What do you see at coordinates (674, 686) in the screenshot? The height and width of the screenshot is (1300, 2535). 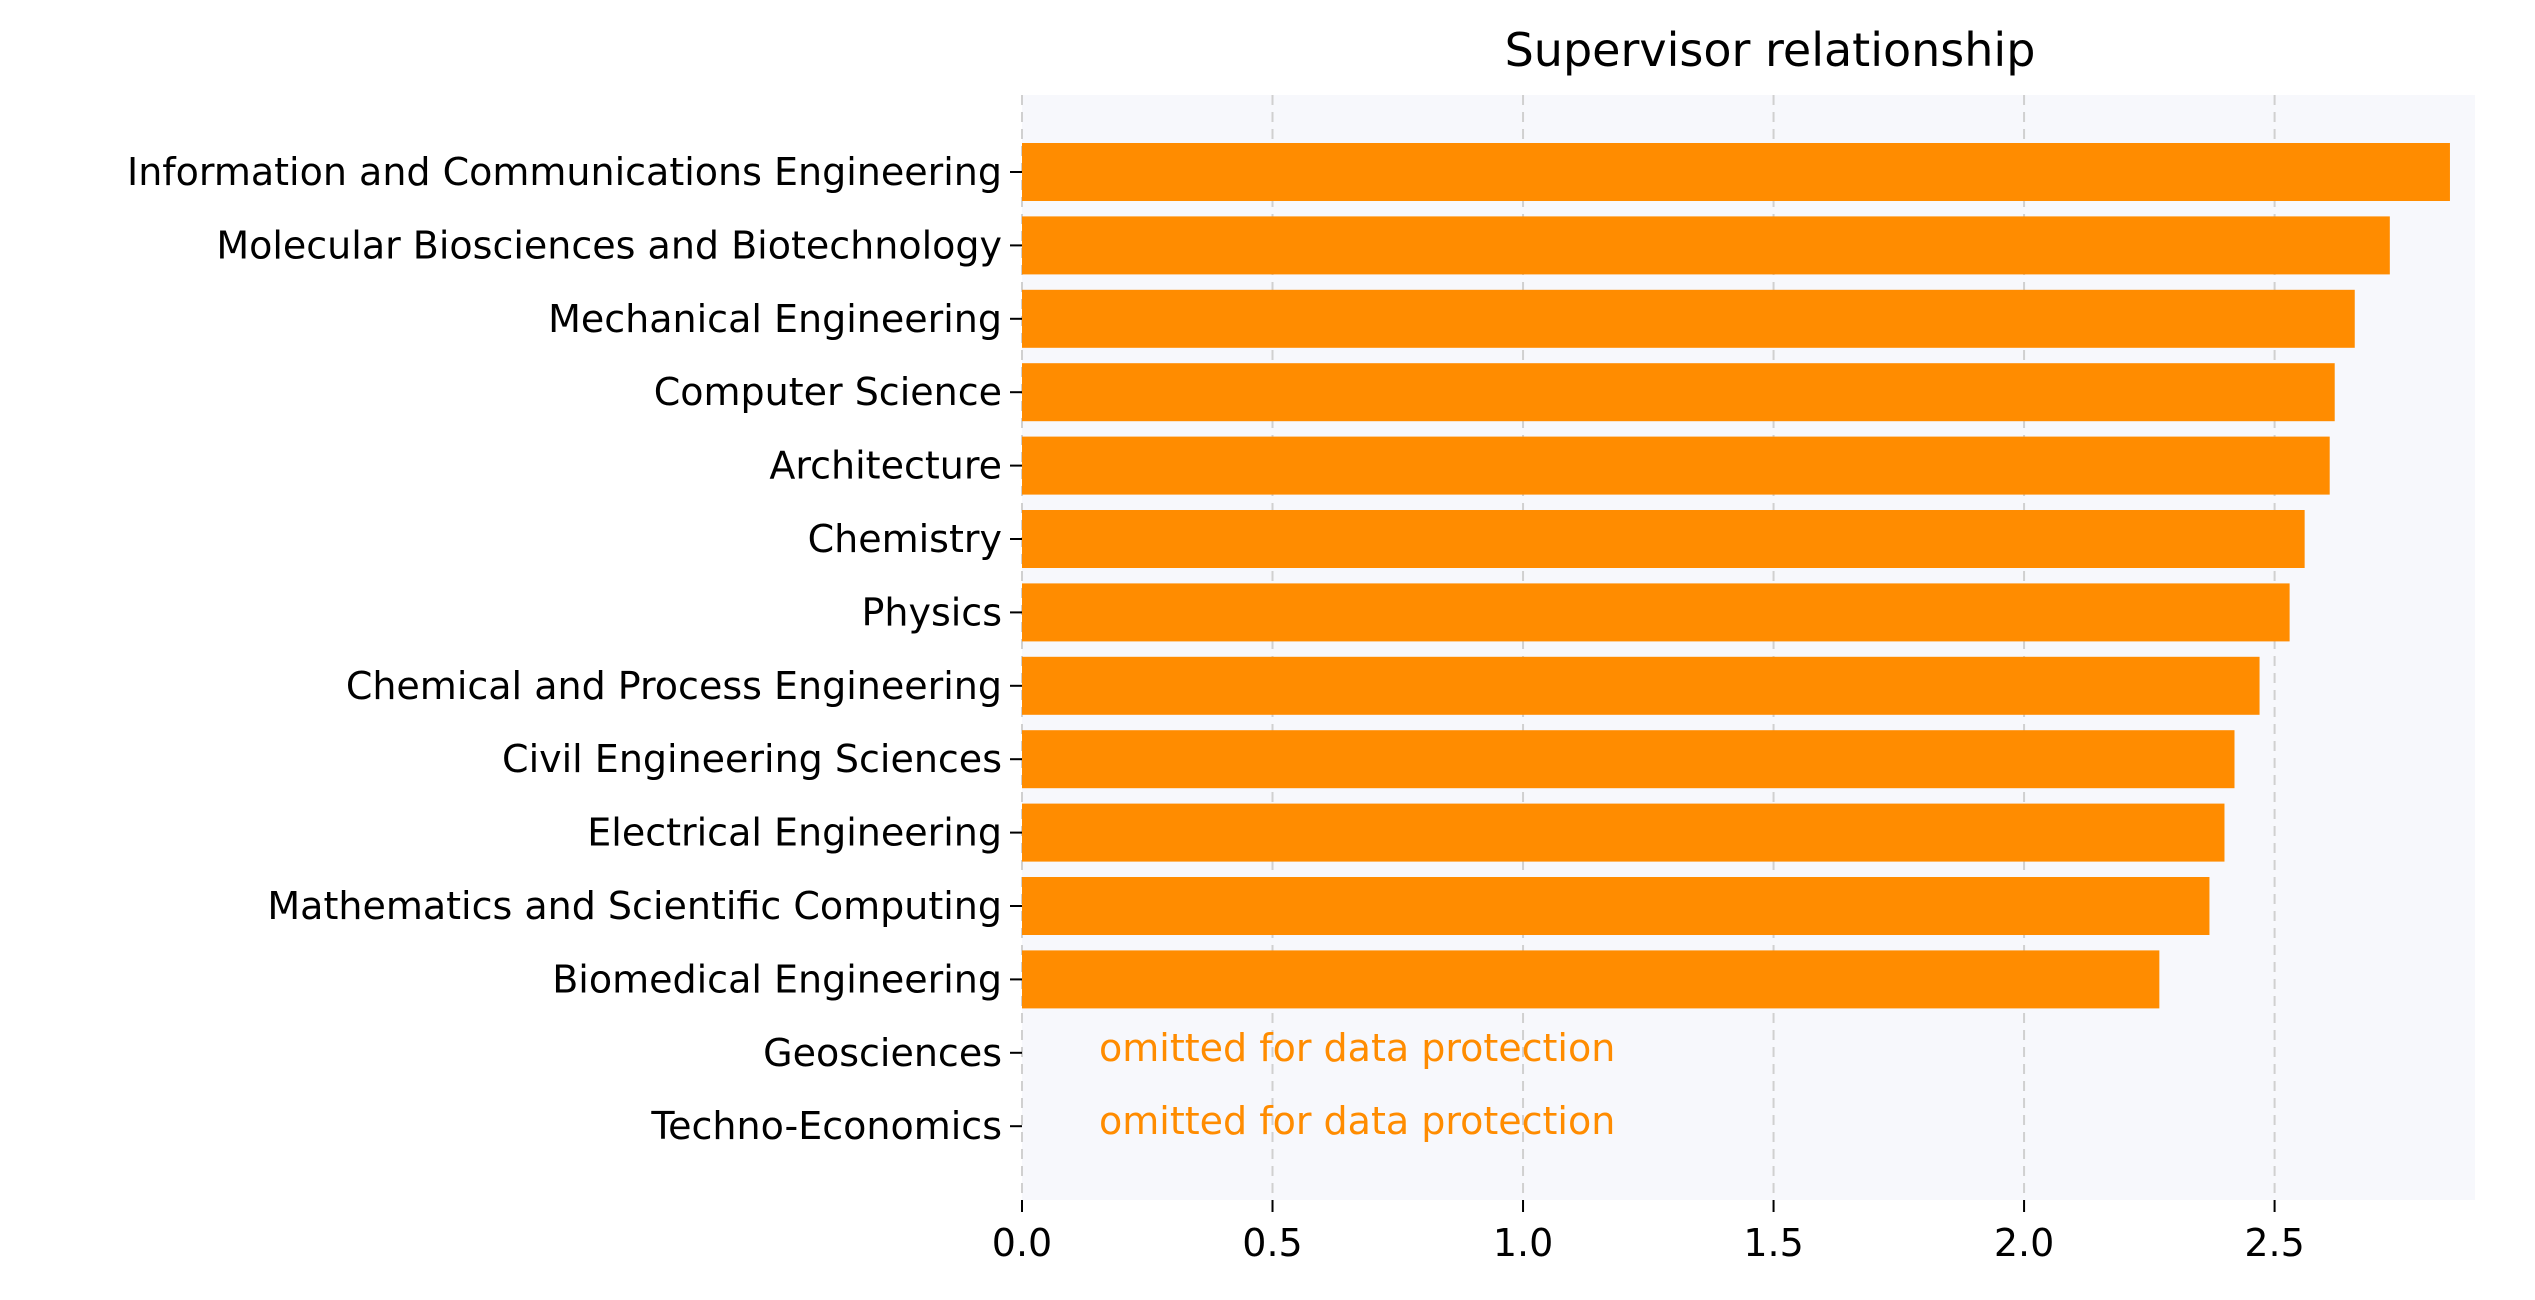 I see `category-label: Chemical and Process Engineering` at bounding box center [674, 686].